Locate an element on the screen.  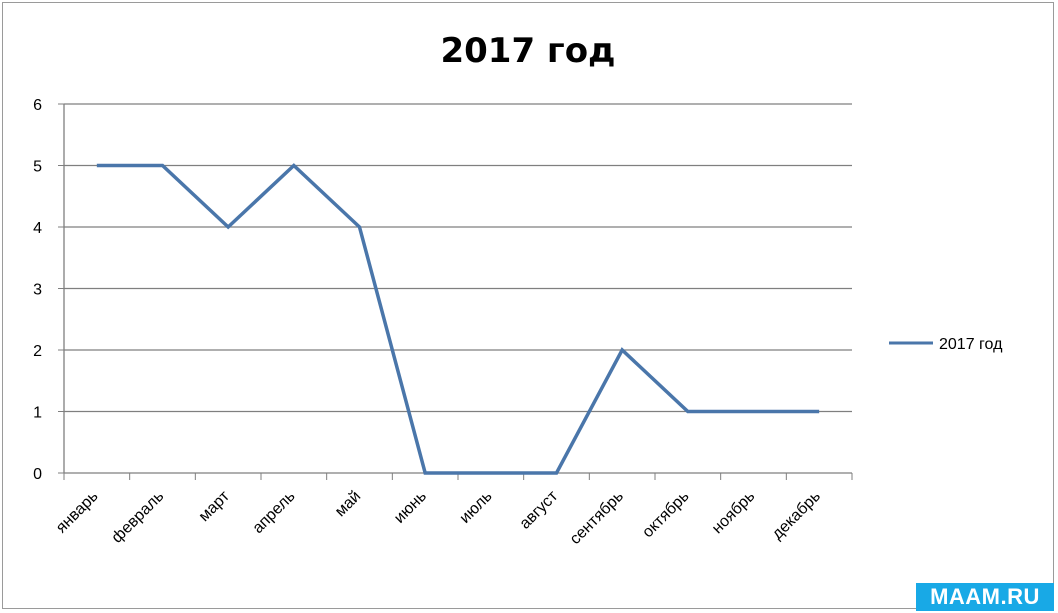
x-tick-label-сентябрь: сентябрь is located at coordinates (597, 518).